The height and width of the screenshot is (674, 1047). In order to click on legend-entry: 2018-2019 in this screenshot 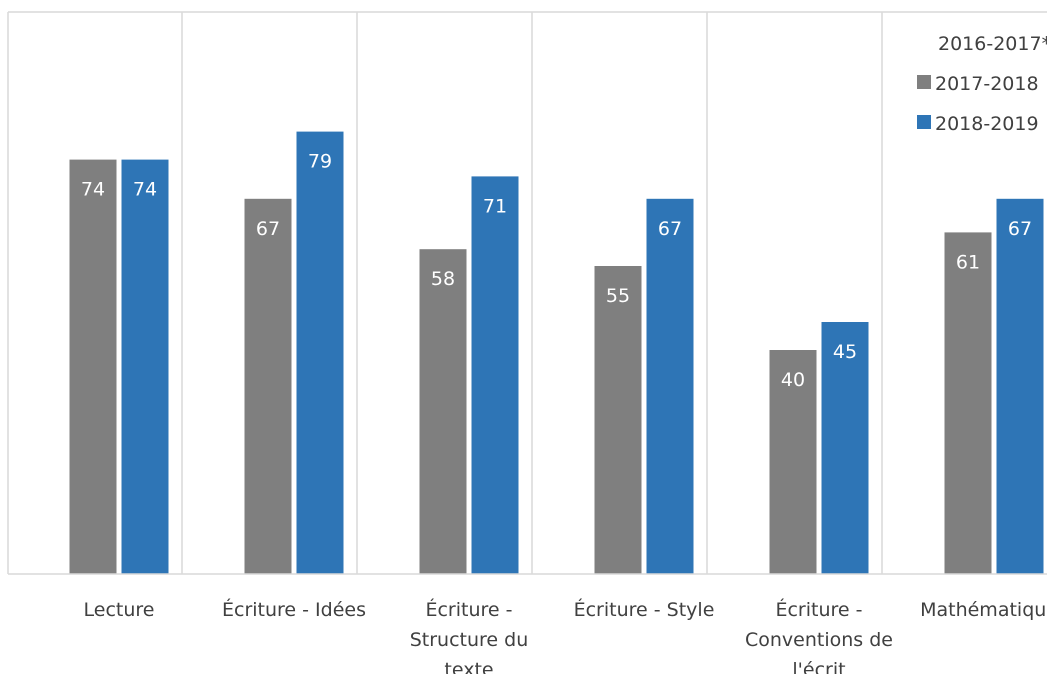, I will do `click(987, 124)`.